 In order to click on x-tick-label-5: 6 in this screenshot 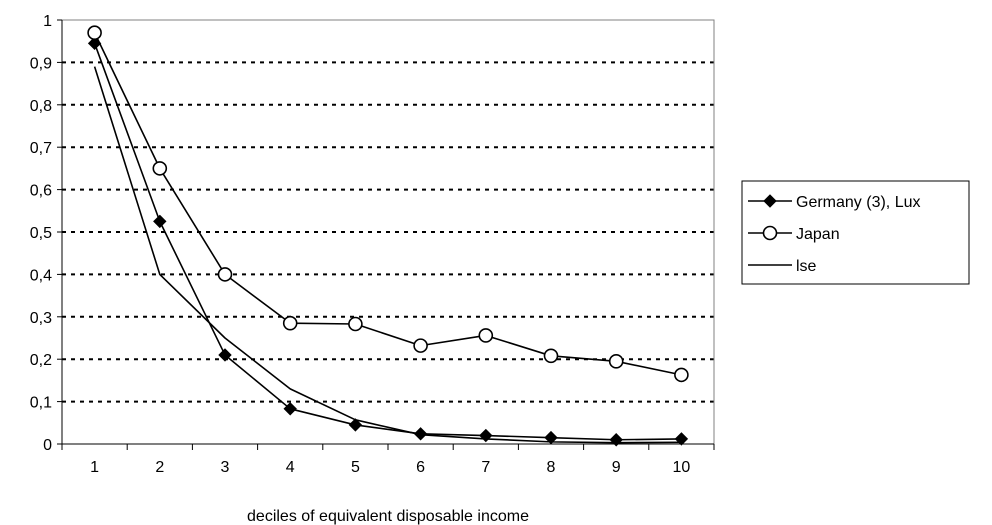, I will do `click(420, 467)`.